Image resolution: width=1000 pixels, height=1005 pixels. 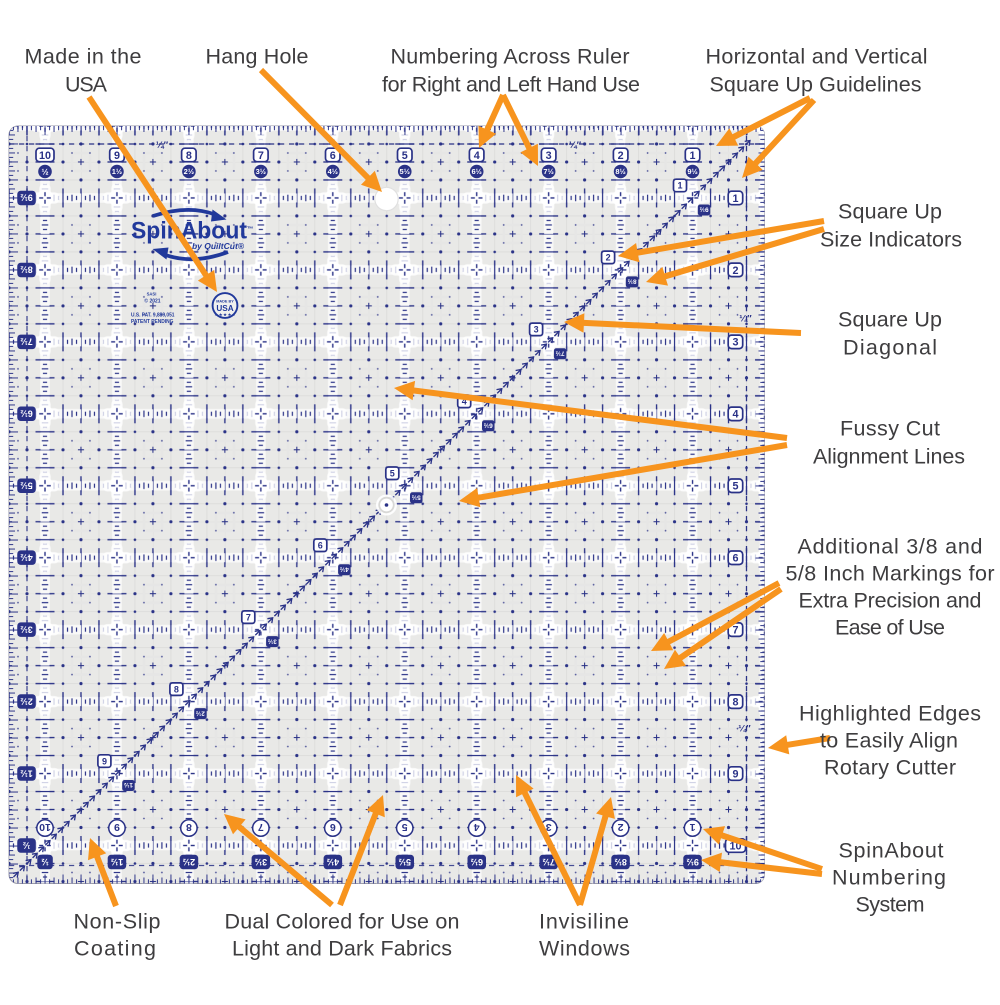 What do you see at coordinates (890, 600) in the screenshot?
I see `svg-text: Extra Precision and` at bounding box center [890, 600].